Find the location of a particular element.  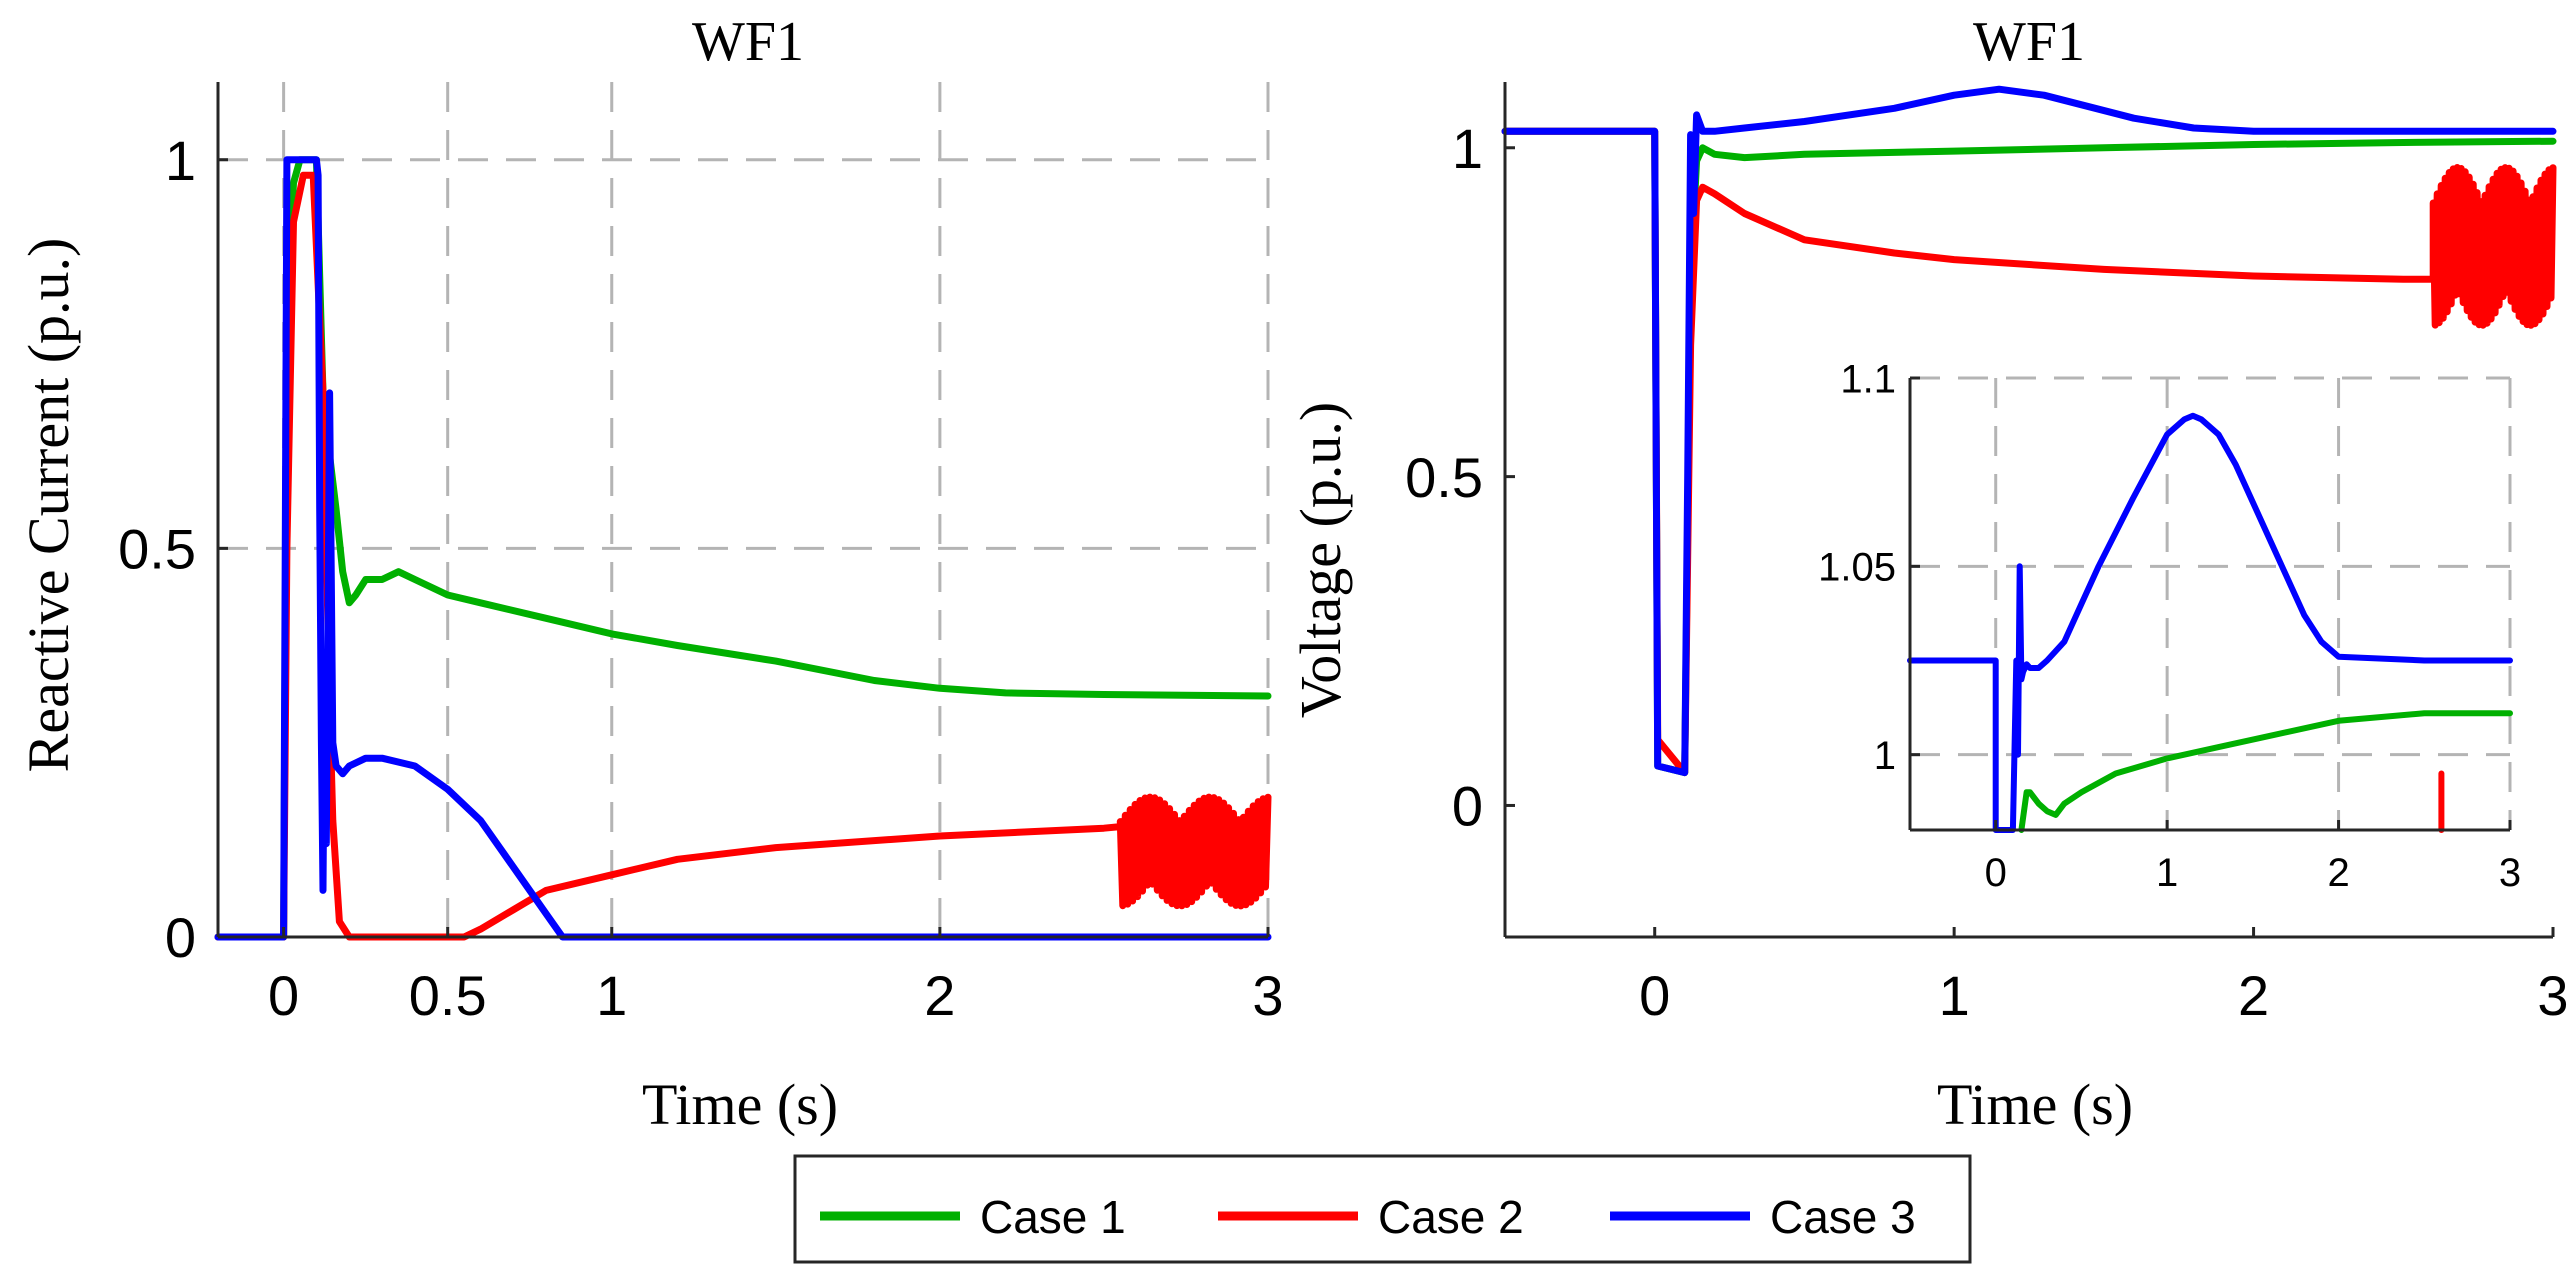

inset-background is located at coordinates (2210, 604).